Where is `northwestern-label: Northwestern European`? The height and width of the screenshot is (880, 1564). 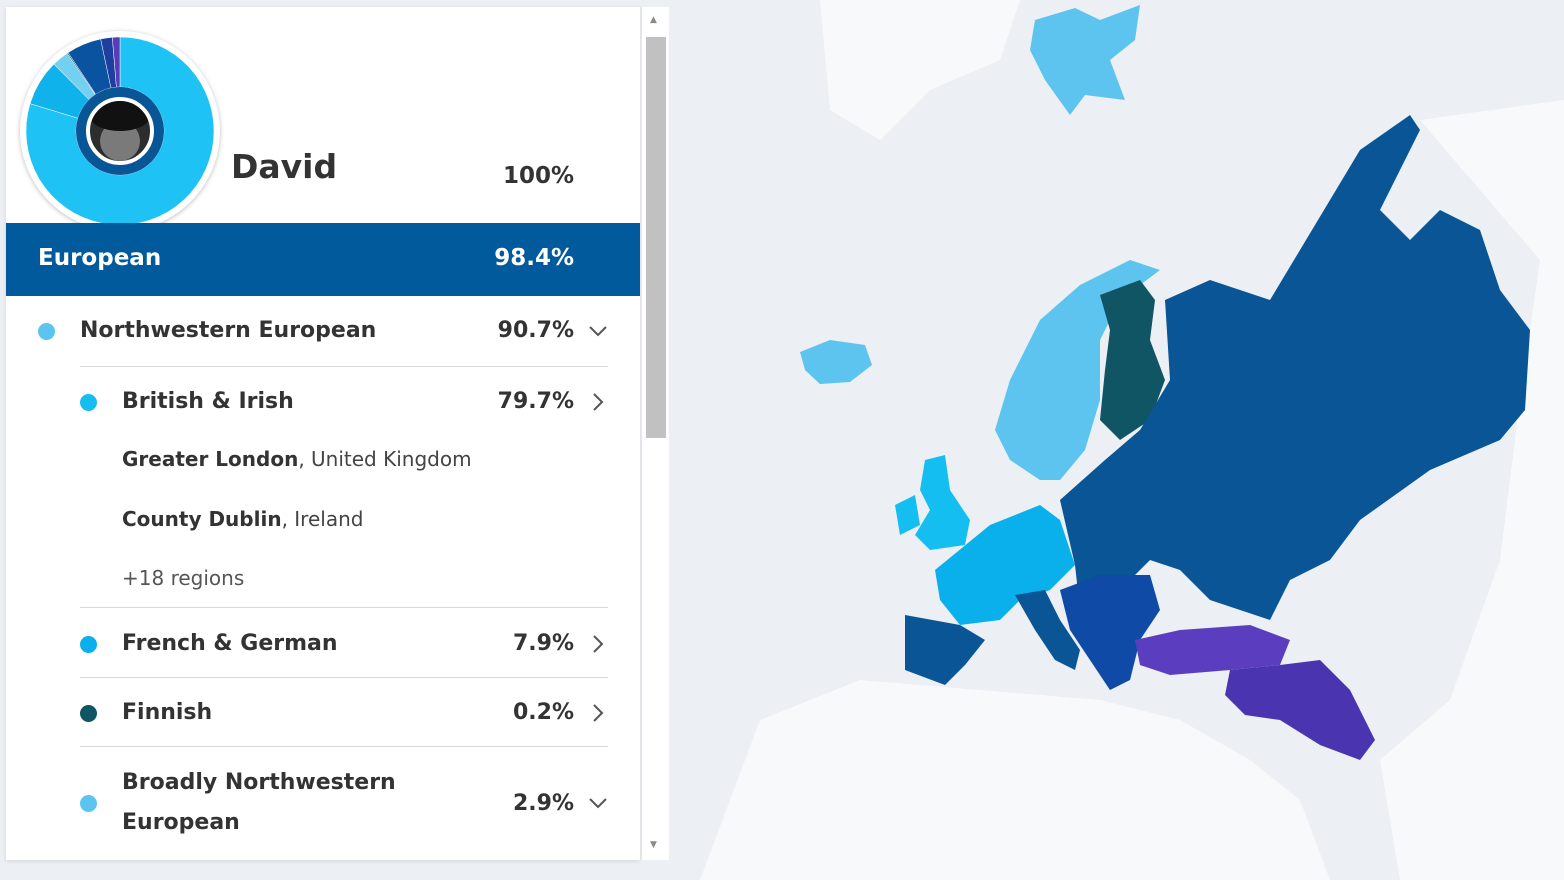
northwestern-label: Northwestern European is located at coordinates (228, 330).